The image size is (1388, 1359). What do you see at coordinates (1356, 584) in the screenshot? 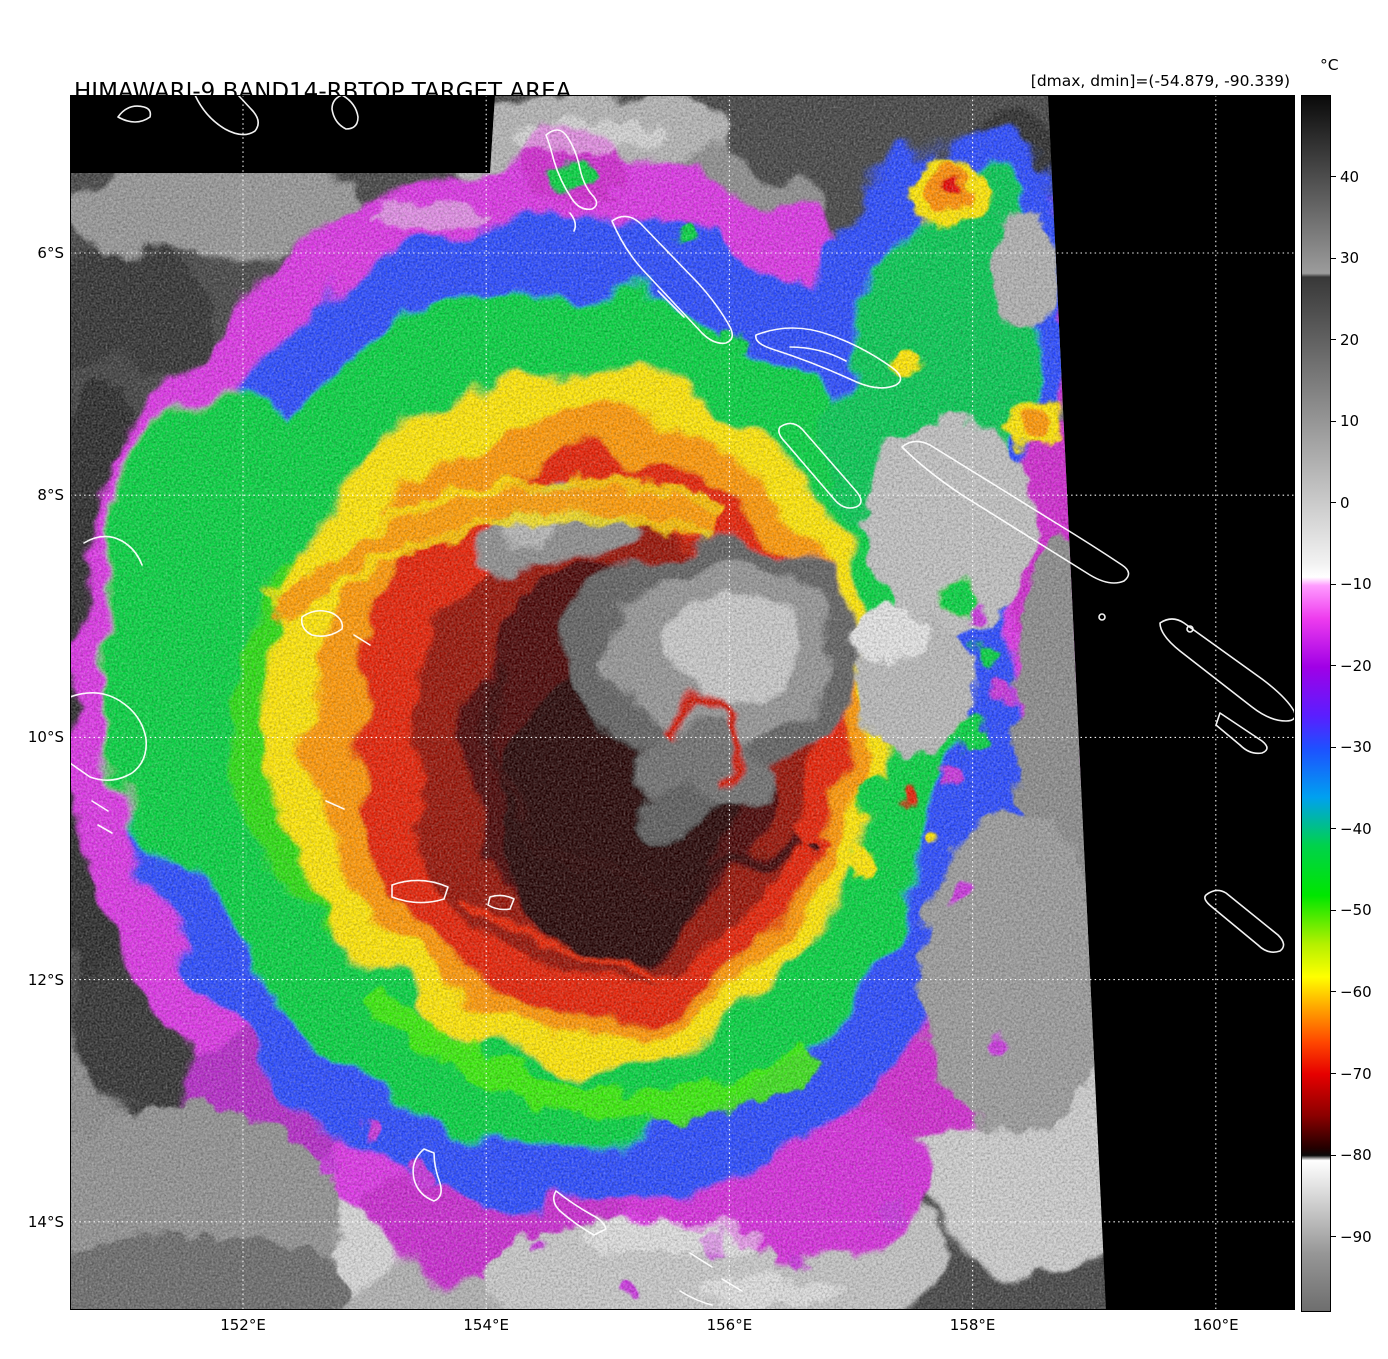
I see `colorbar-tick-label: −10` at bounding box center [1356, 584].